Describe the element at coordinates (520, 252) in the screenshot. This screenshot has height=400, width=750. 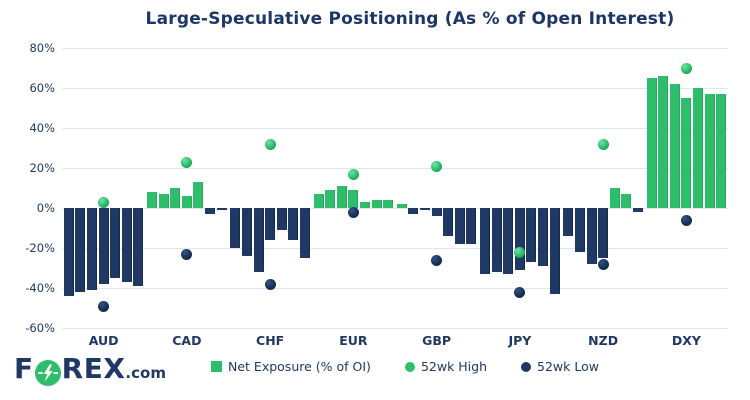
I see `52wk-high-dot-jpy` at that location.